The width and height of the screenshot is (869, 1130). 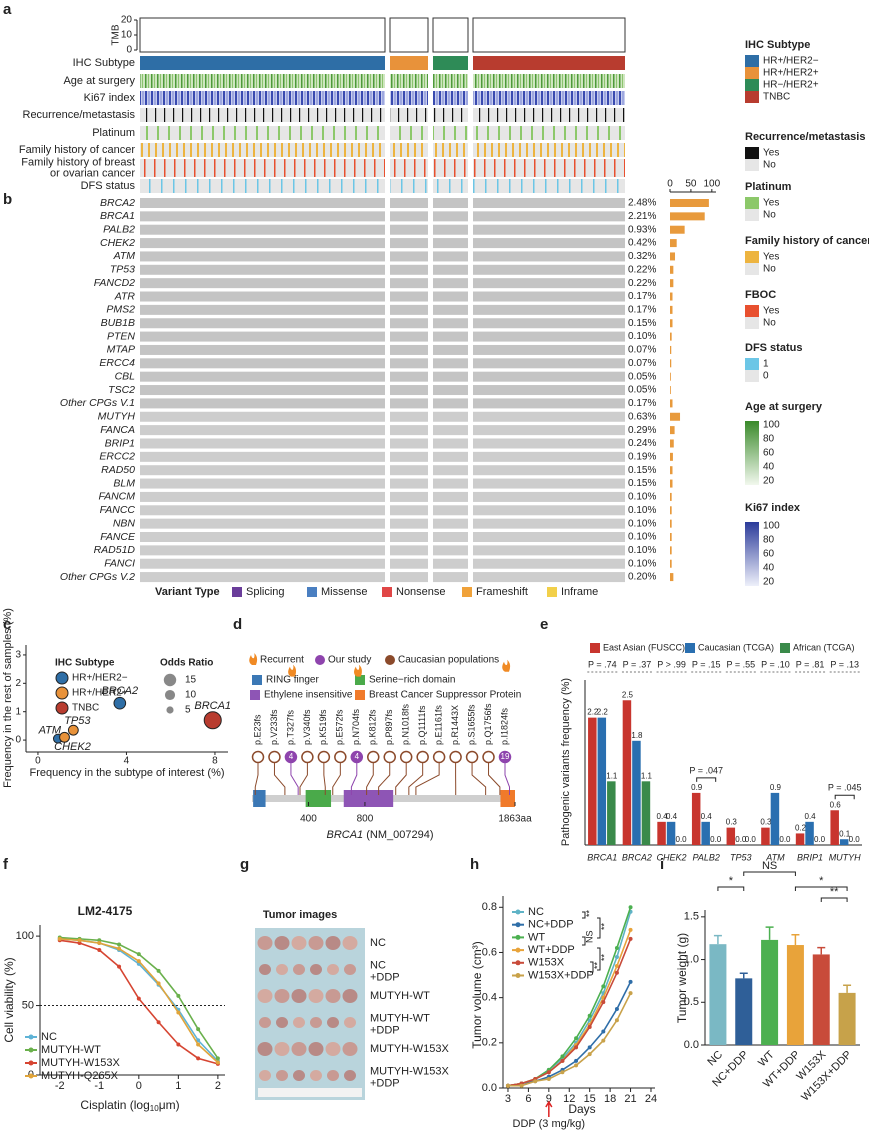 What do you see at coordinates (752, 257) in the screenshot?
I see `legend-swatch` at bounding box center [752, 257].